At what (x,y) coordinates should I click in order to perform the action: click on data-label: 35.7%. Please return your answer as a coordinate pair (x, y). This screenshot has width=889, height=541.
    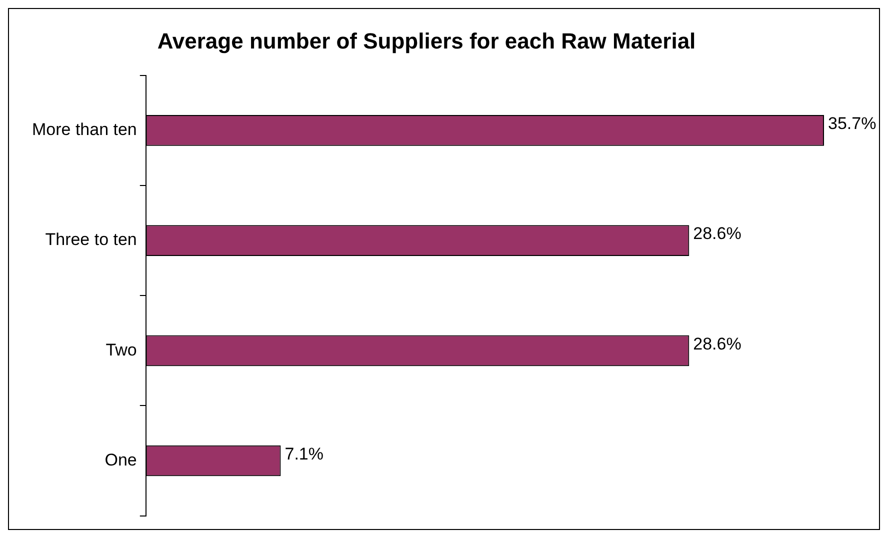
    Looking at the image, I should click on (852, 124).